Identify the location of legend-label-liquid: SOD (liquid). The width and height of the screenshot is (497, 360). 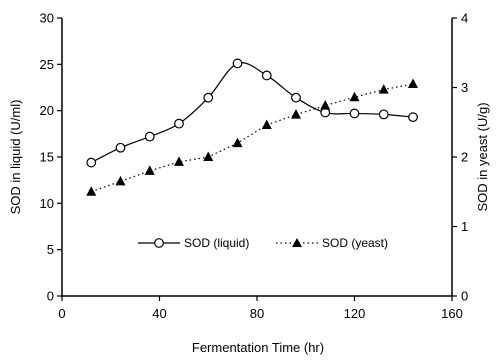
(216, 243).